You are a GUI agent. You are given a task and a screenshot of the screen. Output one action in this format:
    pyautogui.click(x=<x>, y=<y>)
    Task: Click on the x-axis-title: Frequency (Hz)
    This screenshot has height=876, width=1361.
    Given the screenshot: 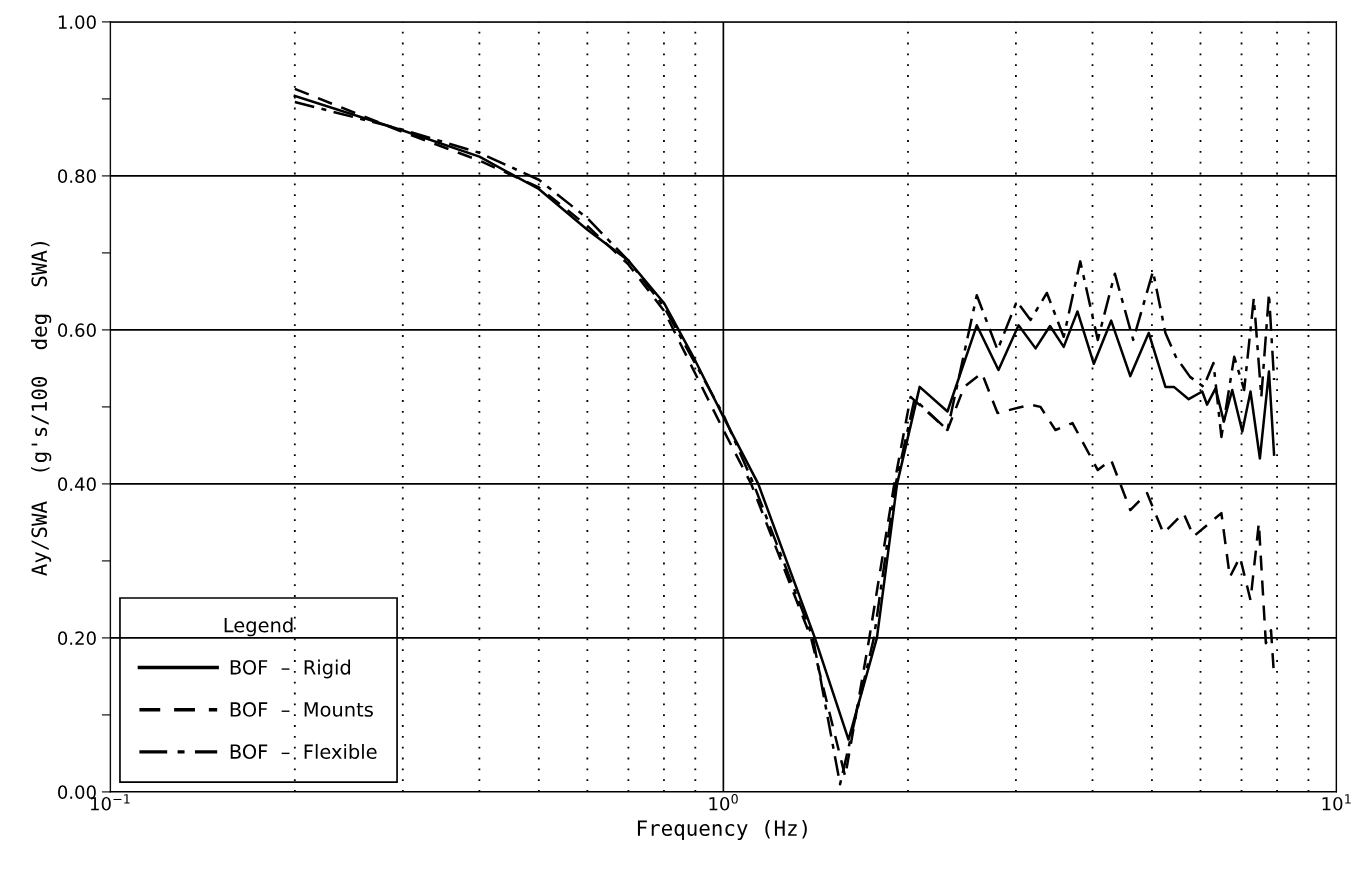 What is the action you would take?
    pyautogui.click(x=722, y=830)
    